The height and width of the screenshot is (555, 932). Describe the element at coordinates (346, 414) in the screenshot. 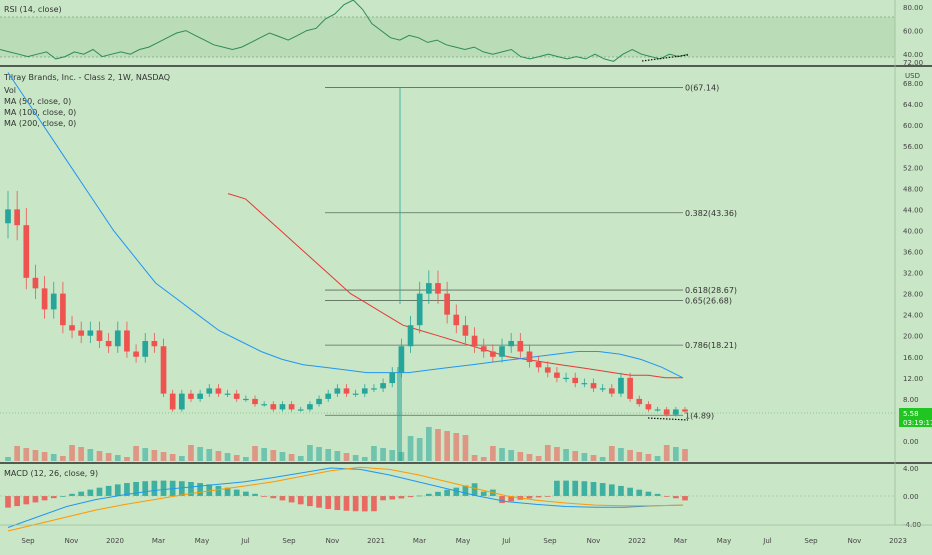

I see `volume-bars` at that location.